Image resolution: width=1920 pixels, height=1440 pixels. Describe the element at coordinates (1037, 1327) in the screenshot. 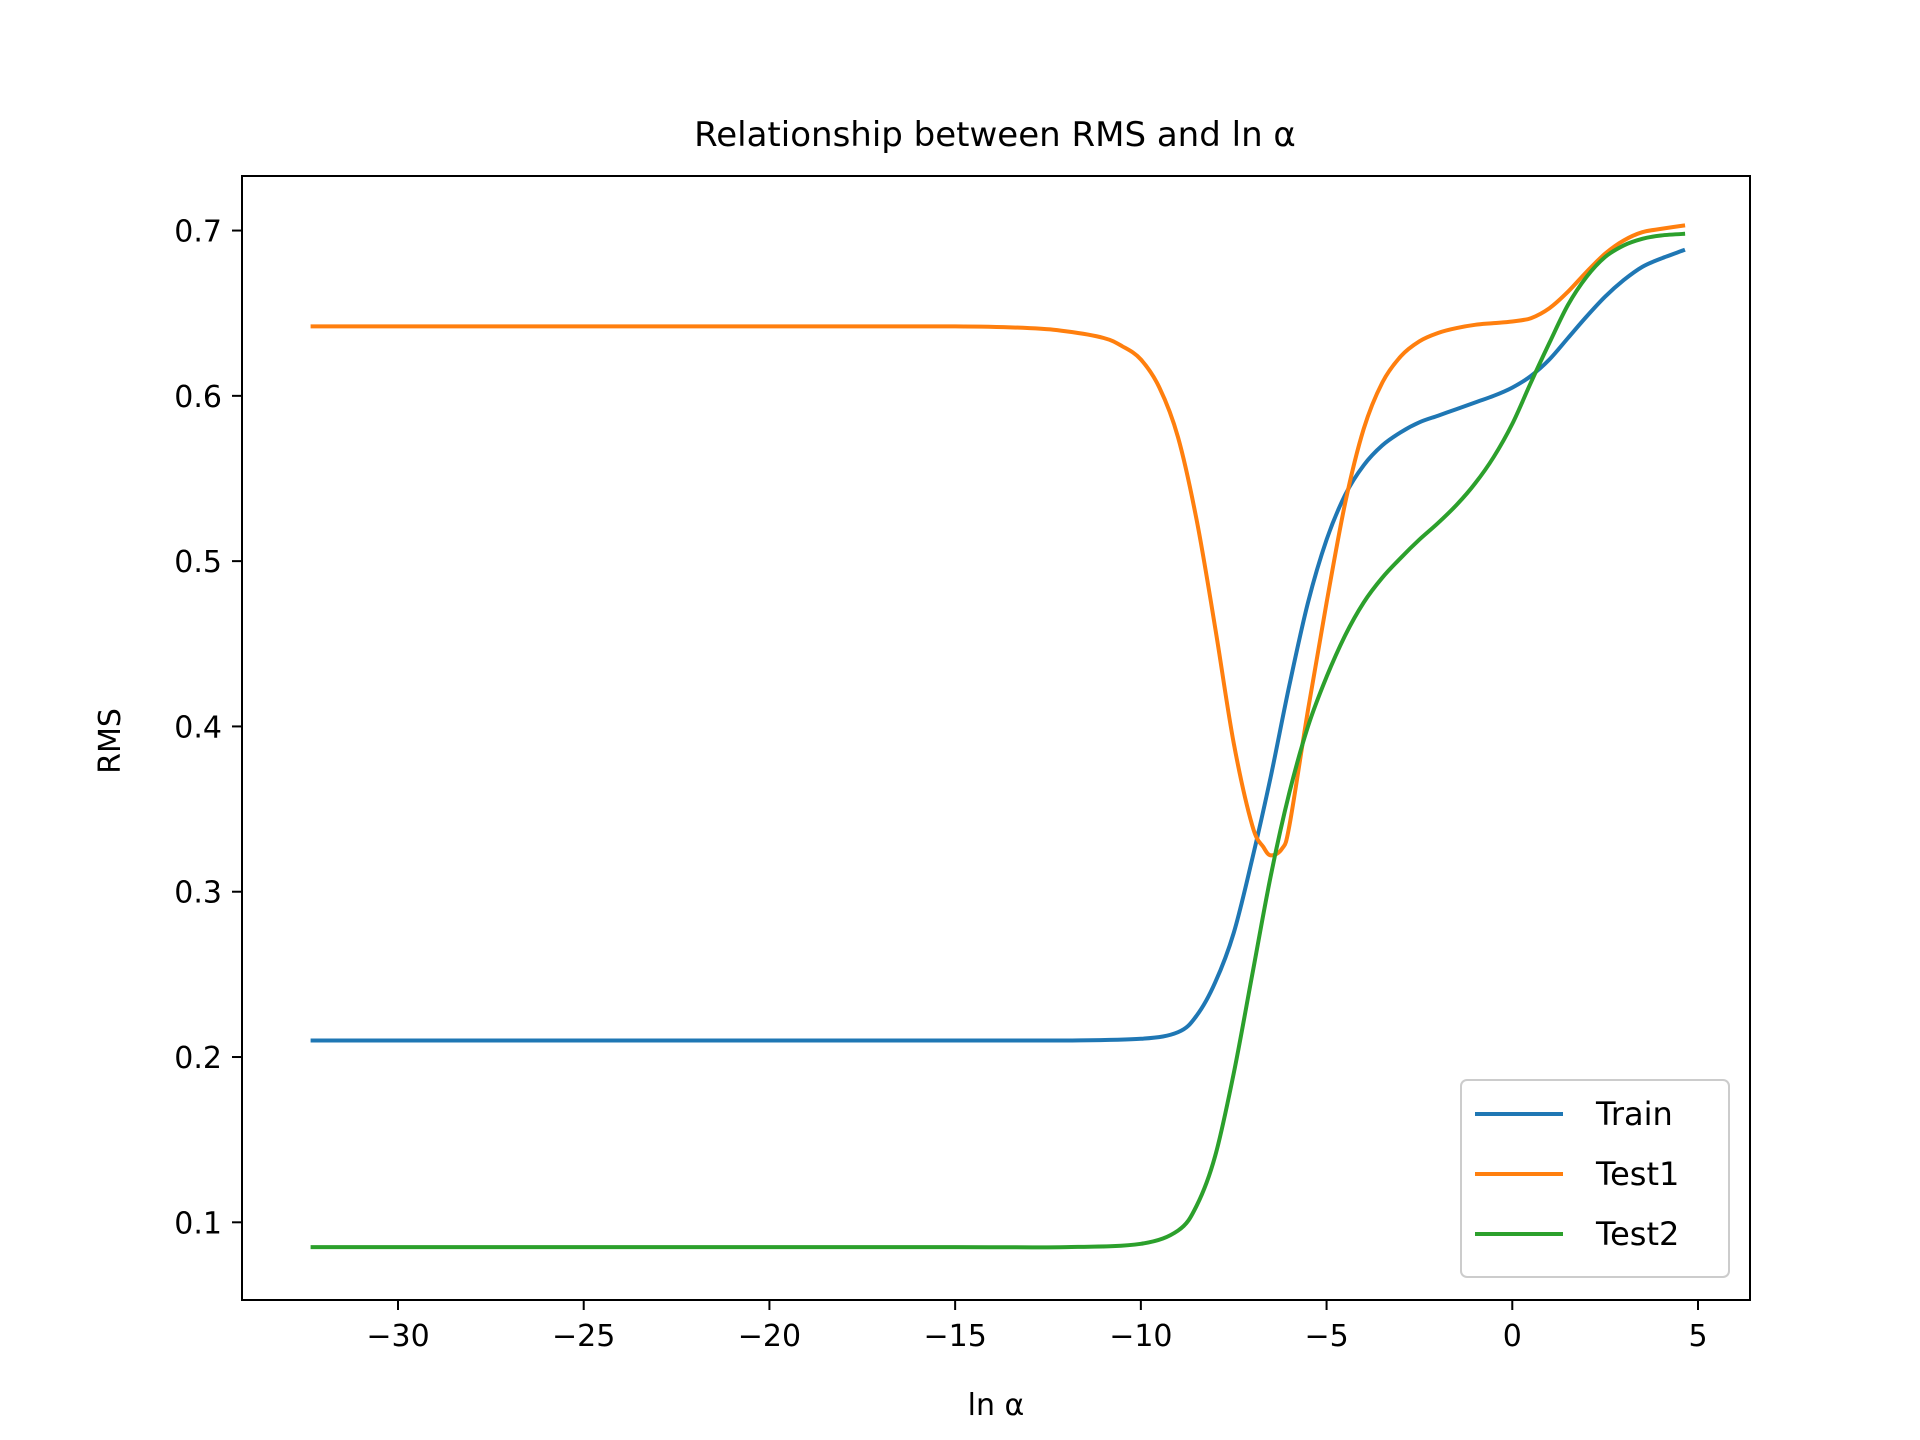

I see `x-axis-ticks: −30 −25 −20 −15 −10 −5 0 5` at that location.